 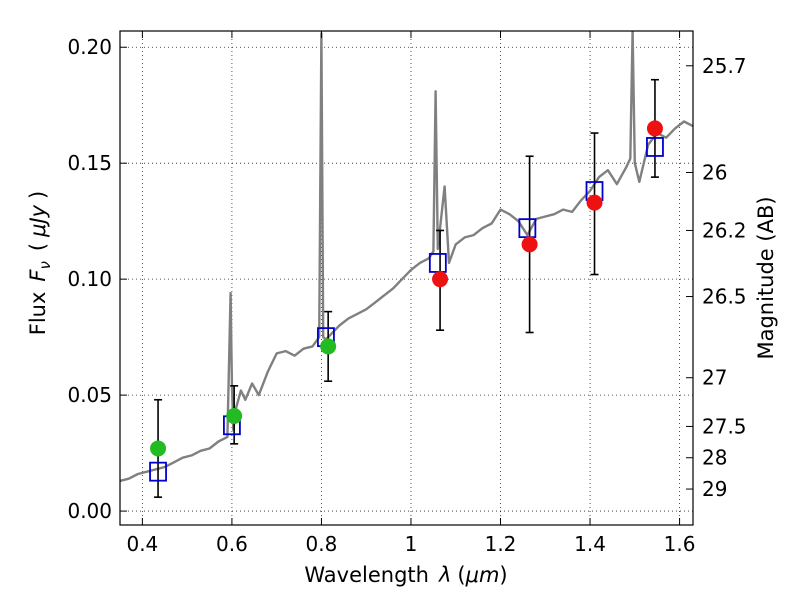 What do you see at coordinates (714, 172) in the screenshot?
I see `y2-tick-label: 26` at bounding box center [714, 172].